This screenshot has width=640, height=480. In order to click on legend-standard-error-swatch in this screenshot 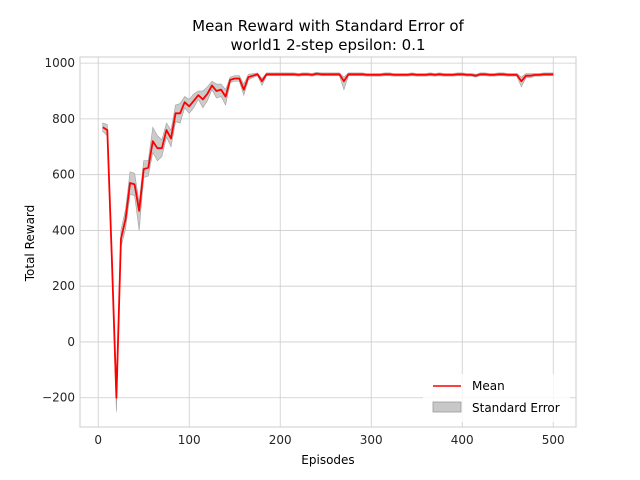, I will do `click(447, 407)`.